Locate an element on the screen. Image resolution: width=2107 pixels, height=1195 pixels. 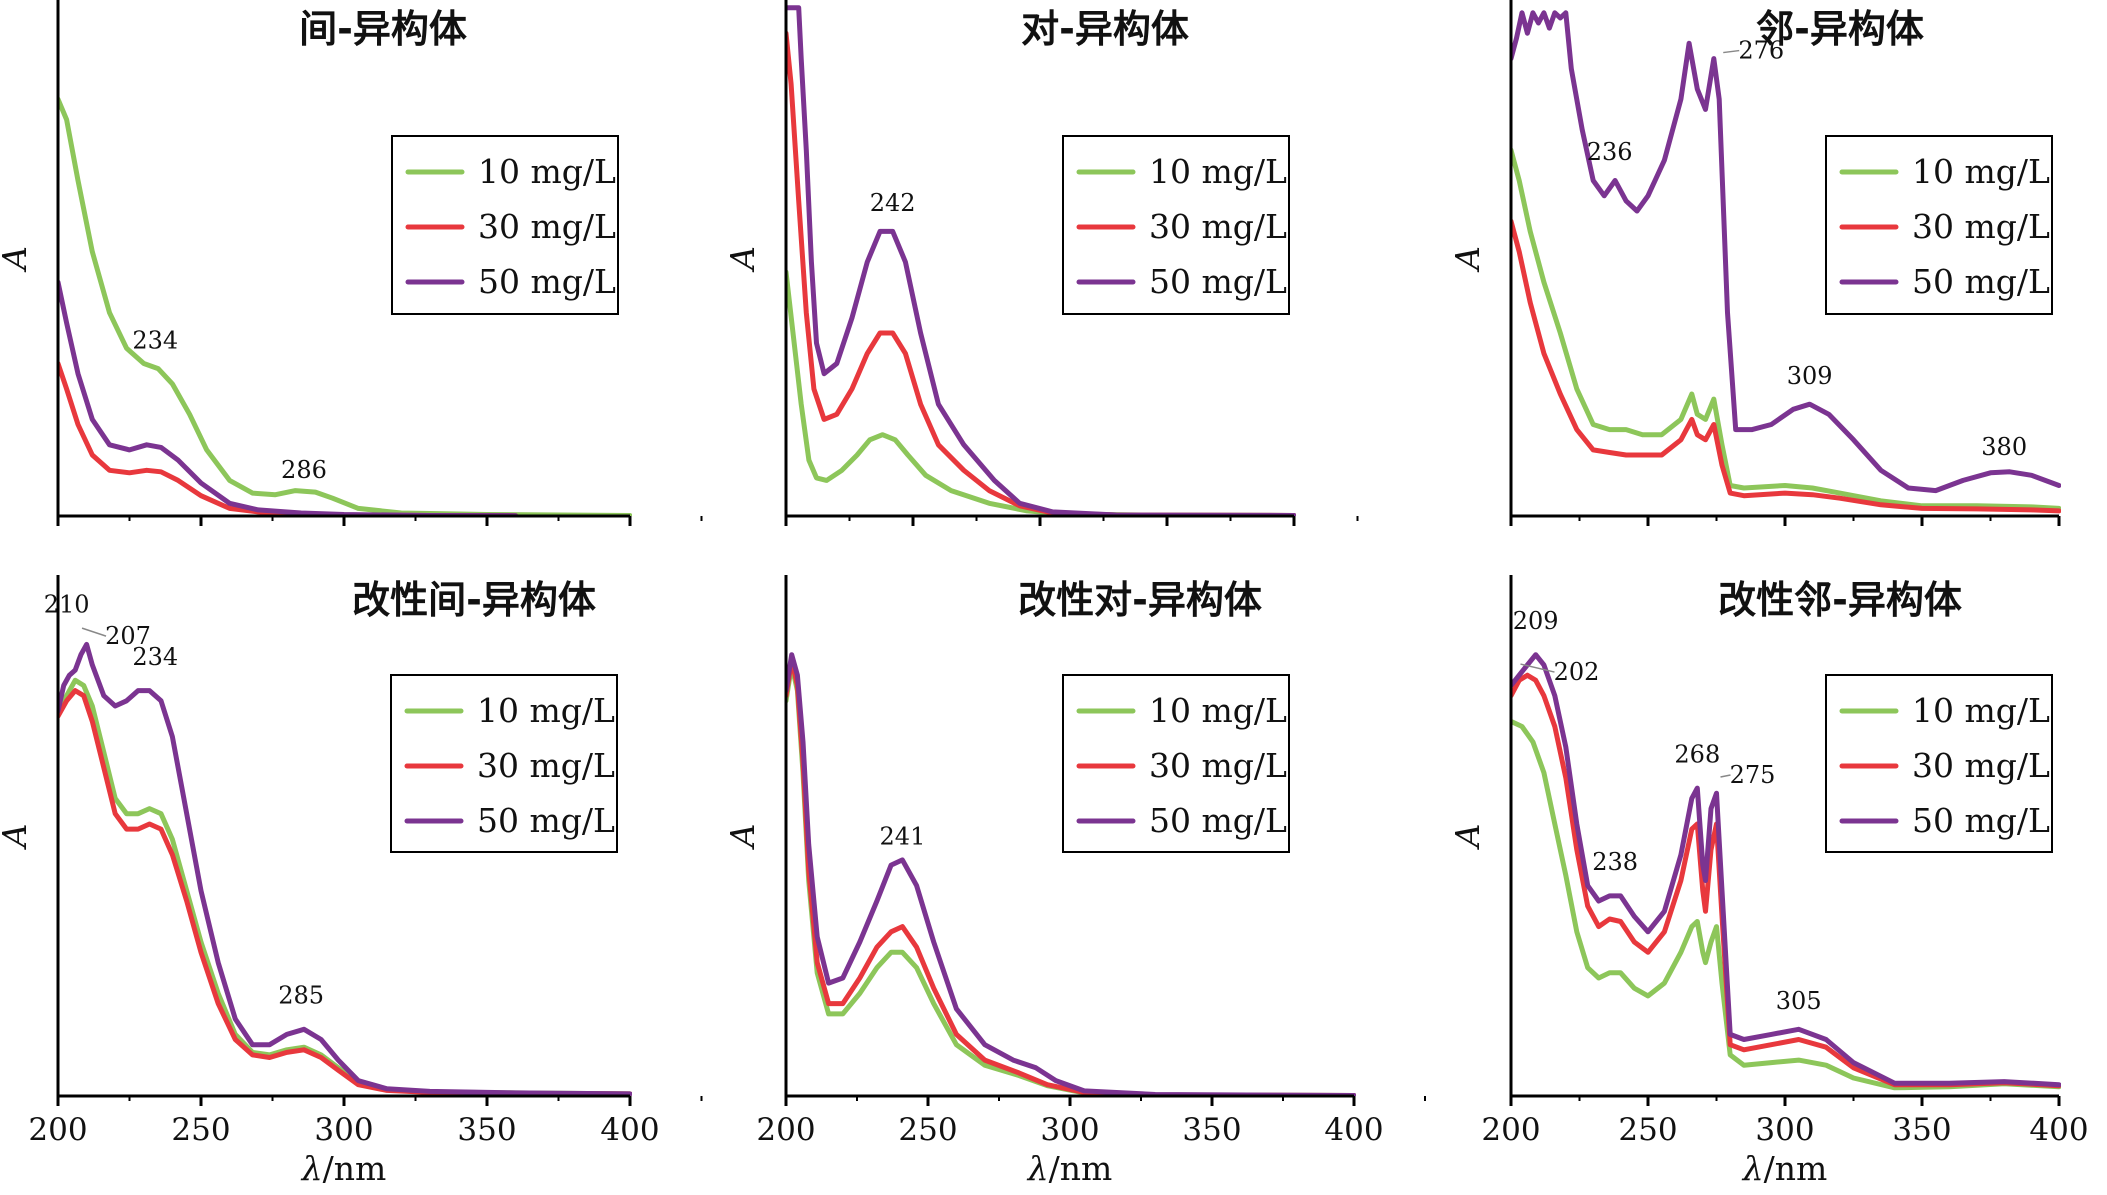
peak-label: 275 is located at coordinates (1753, 775).